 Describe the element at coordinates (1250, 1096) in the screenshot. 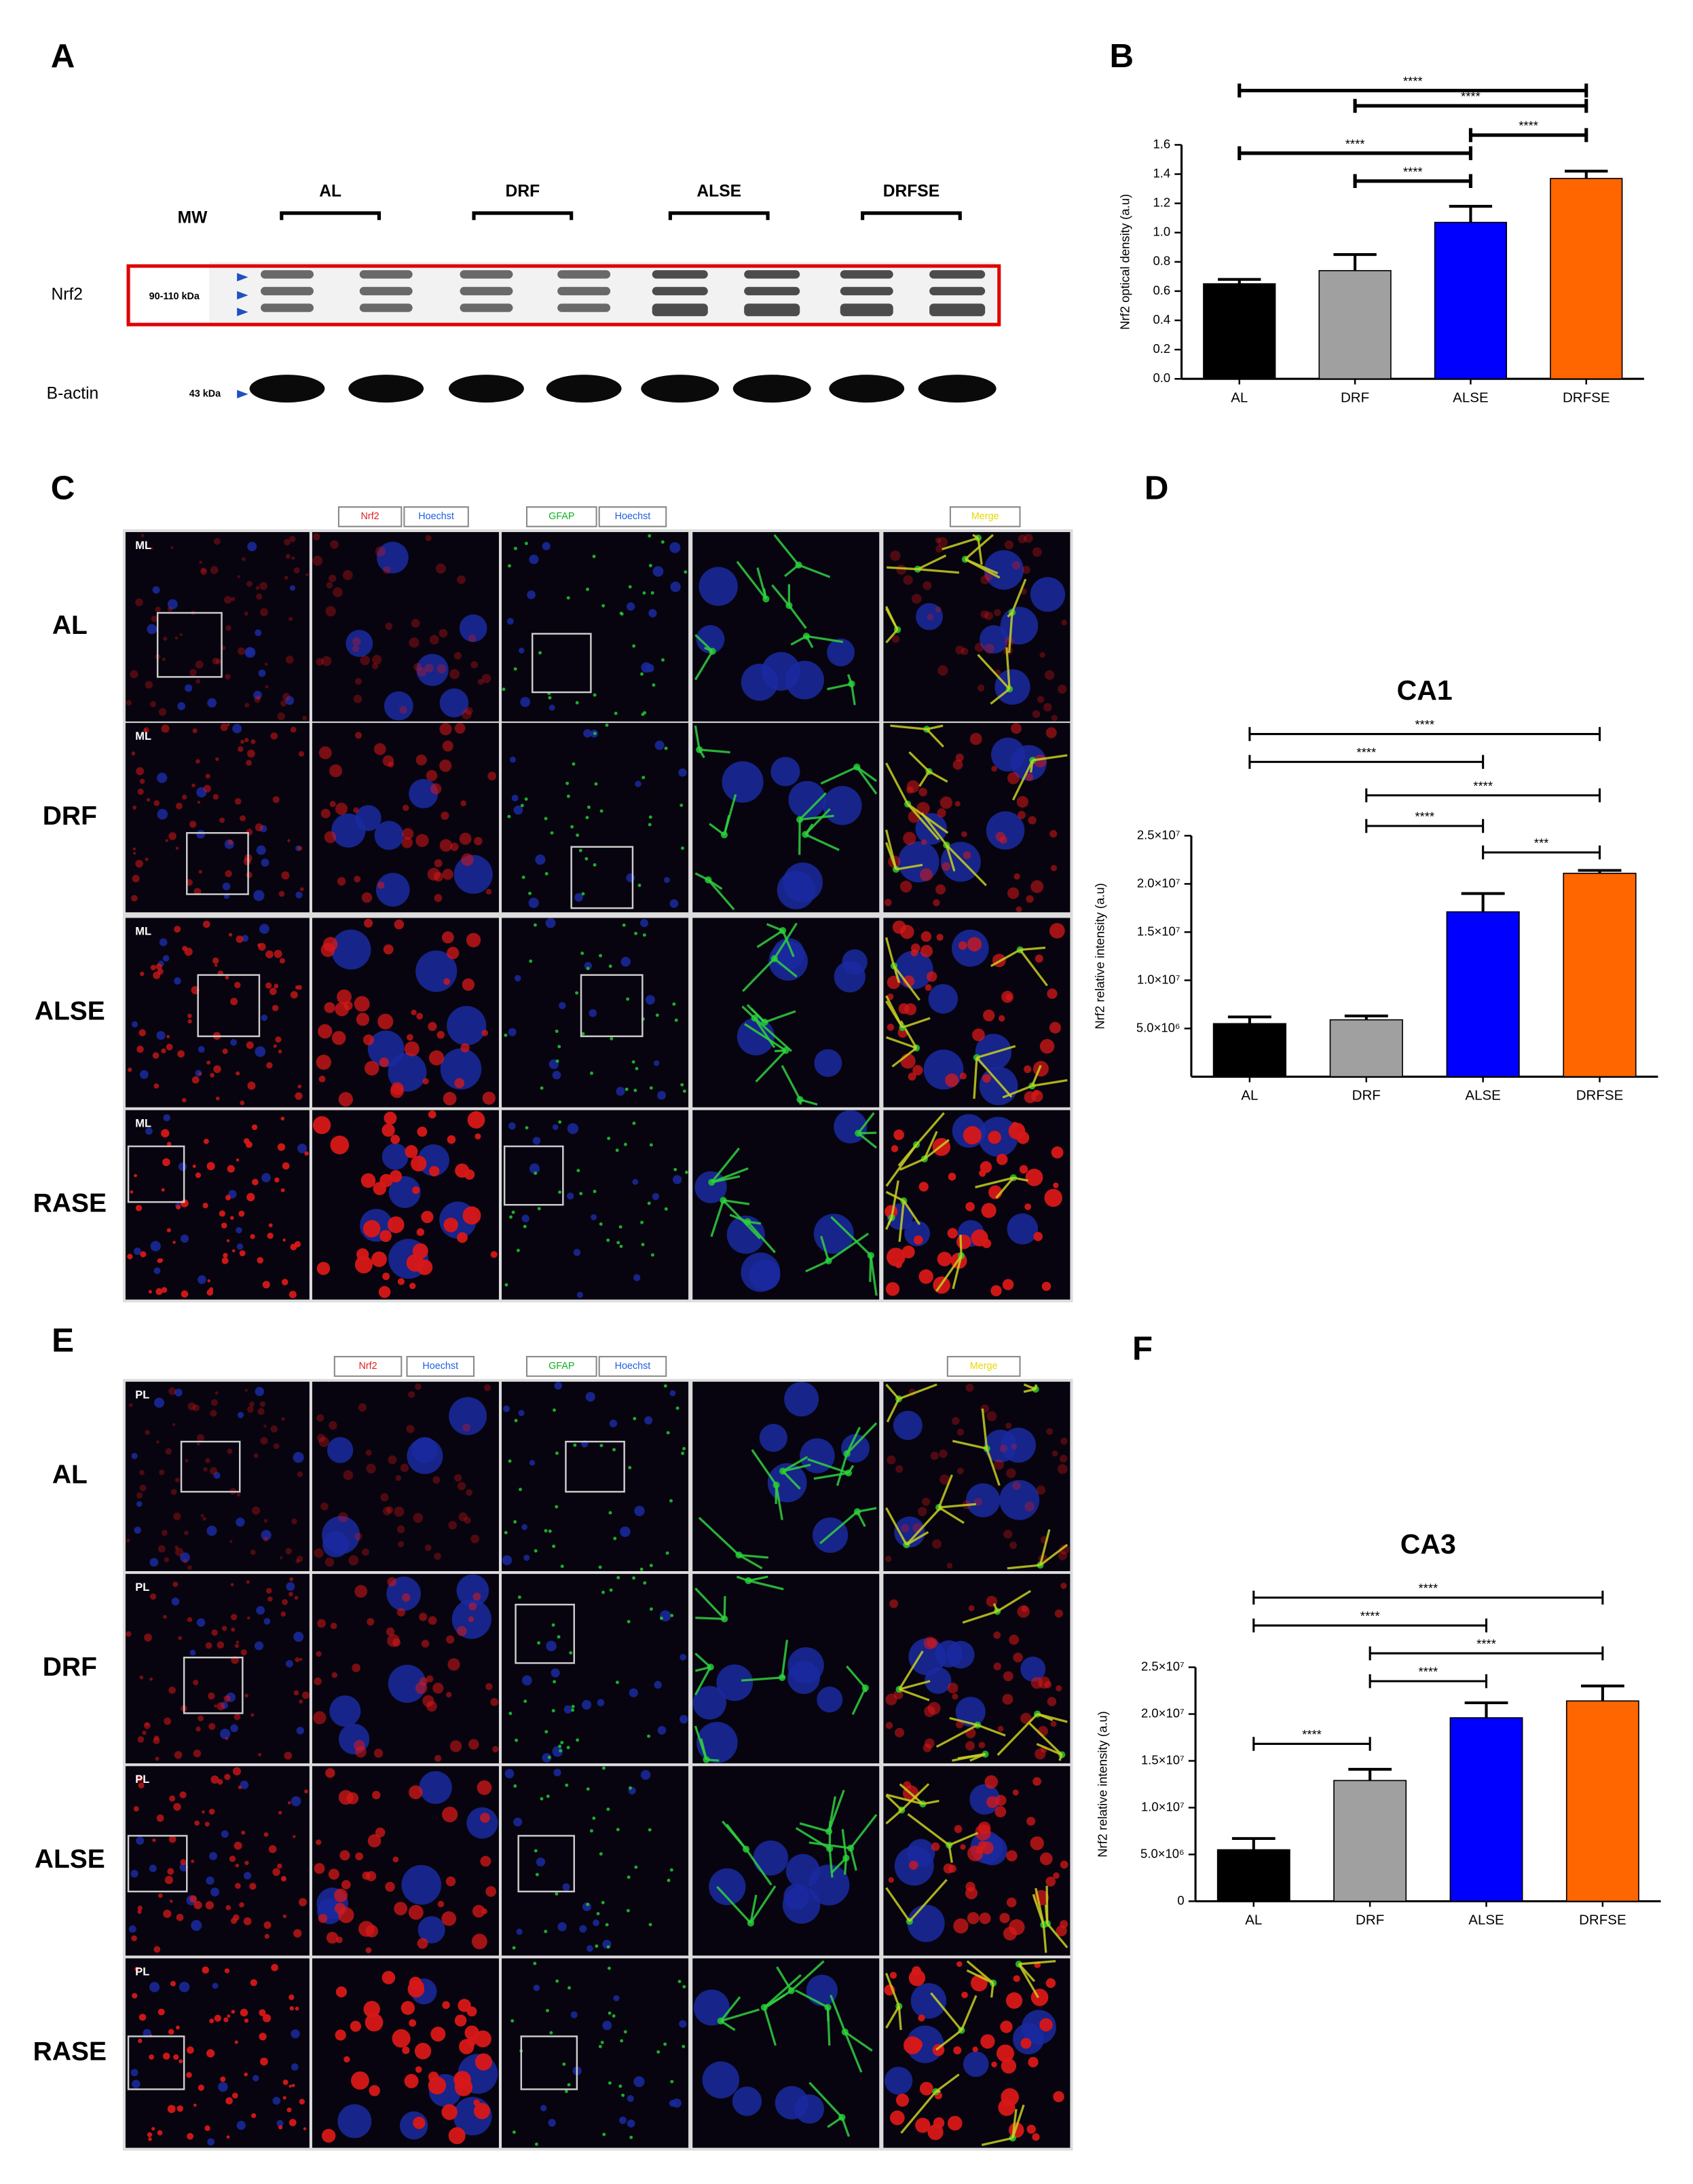

I see `x-tick-label: AL` at that location.